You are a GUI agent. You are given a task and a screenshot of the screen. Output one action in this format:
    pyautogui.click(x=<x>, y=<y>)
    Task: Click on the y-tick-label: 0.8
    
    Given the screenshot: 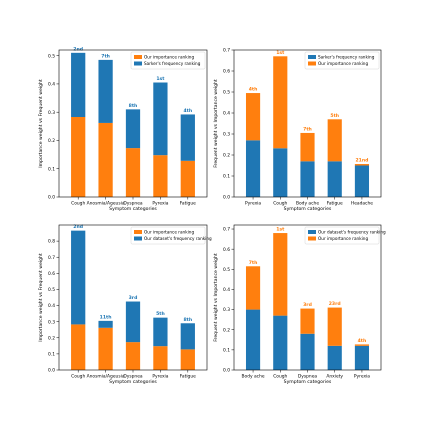 What is the action you would take?
    pyautogui.click(x=51, y=242)
    